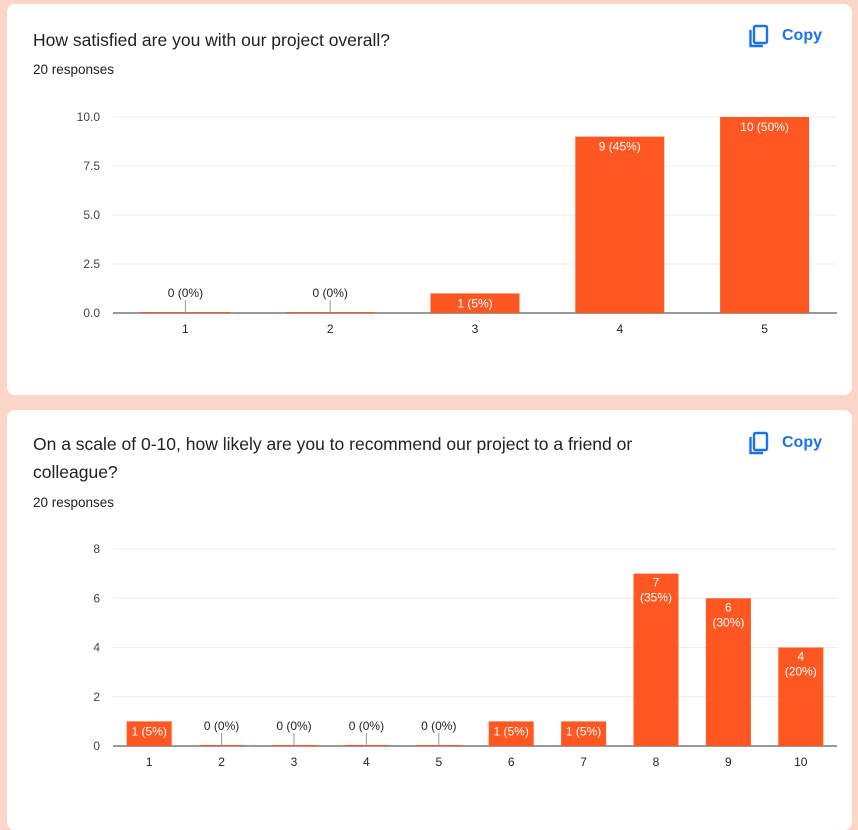 Image resolution: width=858 pixels, height=830 pixels. What do you see at coordinates (96, 746) in the screenshot?
I see `y-tick-label: 0` at bounding box center [96, 746].